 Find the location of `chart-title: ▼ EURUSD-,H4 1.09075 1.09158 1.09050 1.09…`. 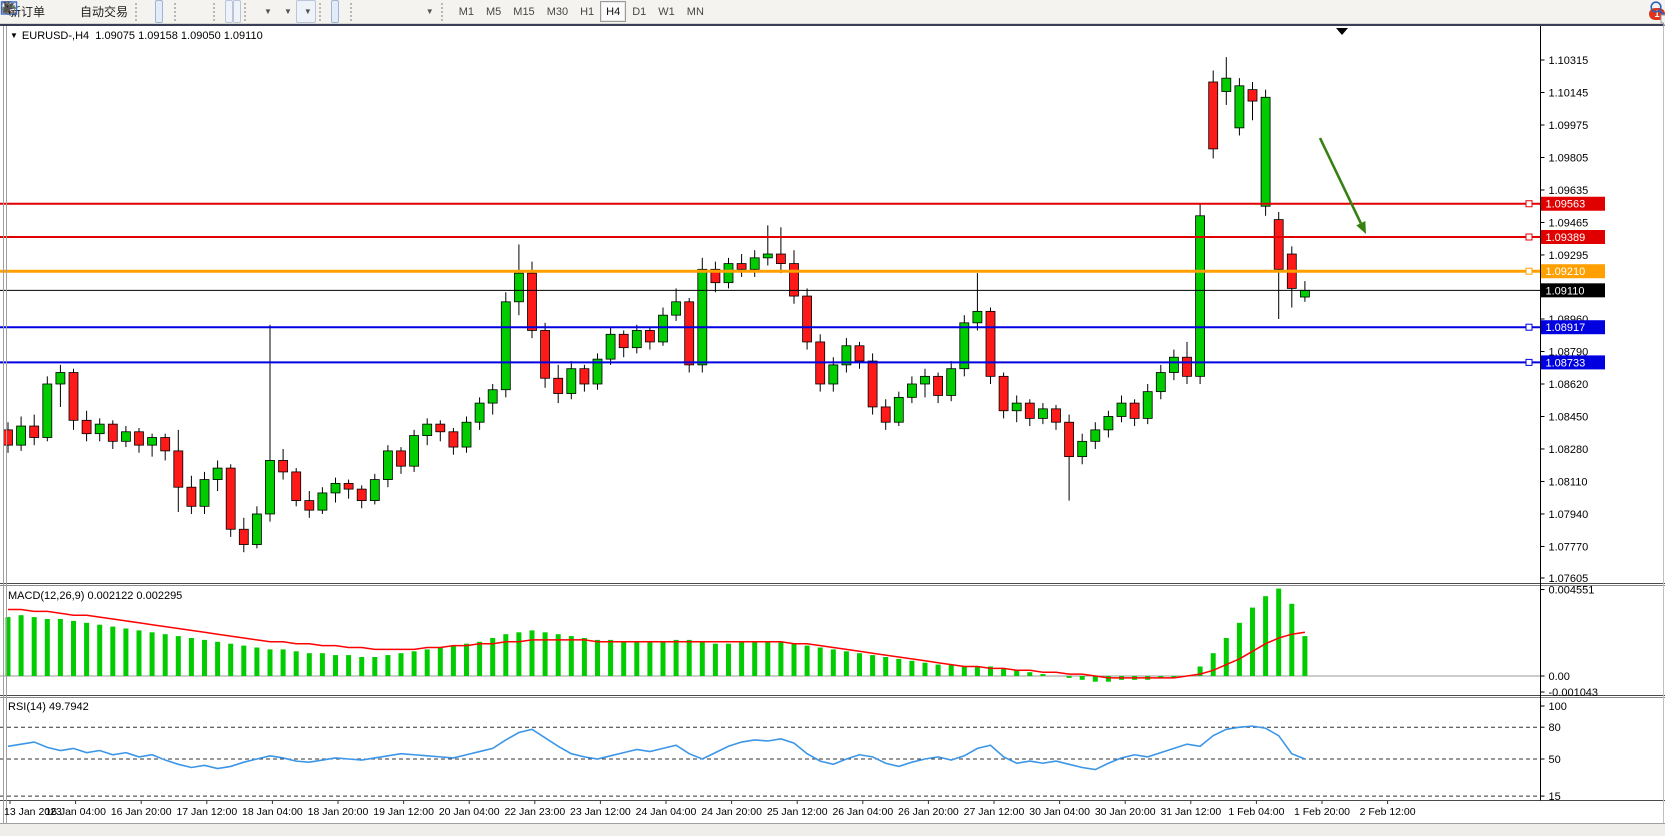

chart-title: ▼ EURUSD-,H4 1.09075 1.09158 1.09050 1.09… is located at coordinates (136, 36).